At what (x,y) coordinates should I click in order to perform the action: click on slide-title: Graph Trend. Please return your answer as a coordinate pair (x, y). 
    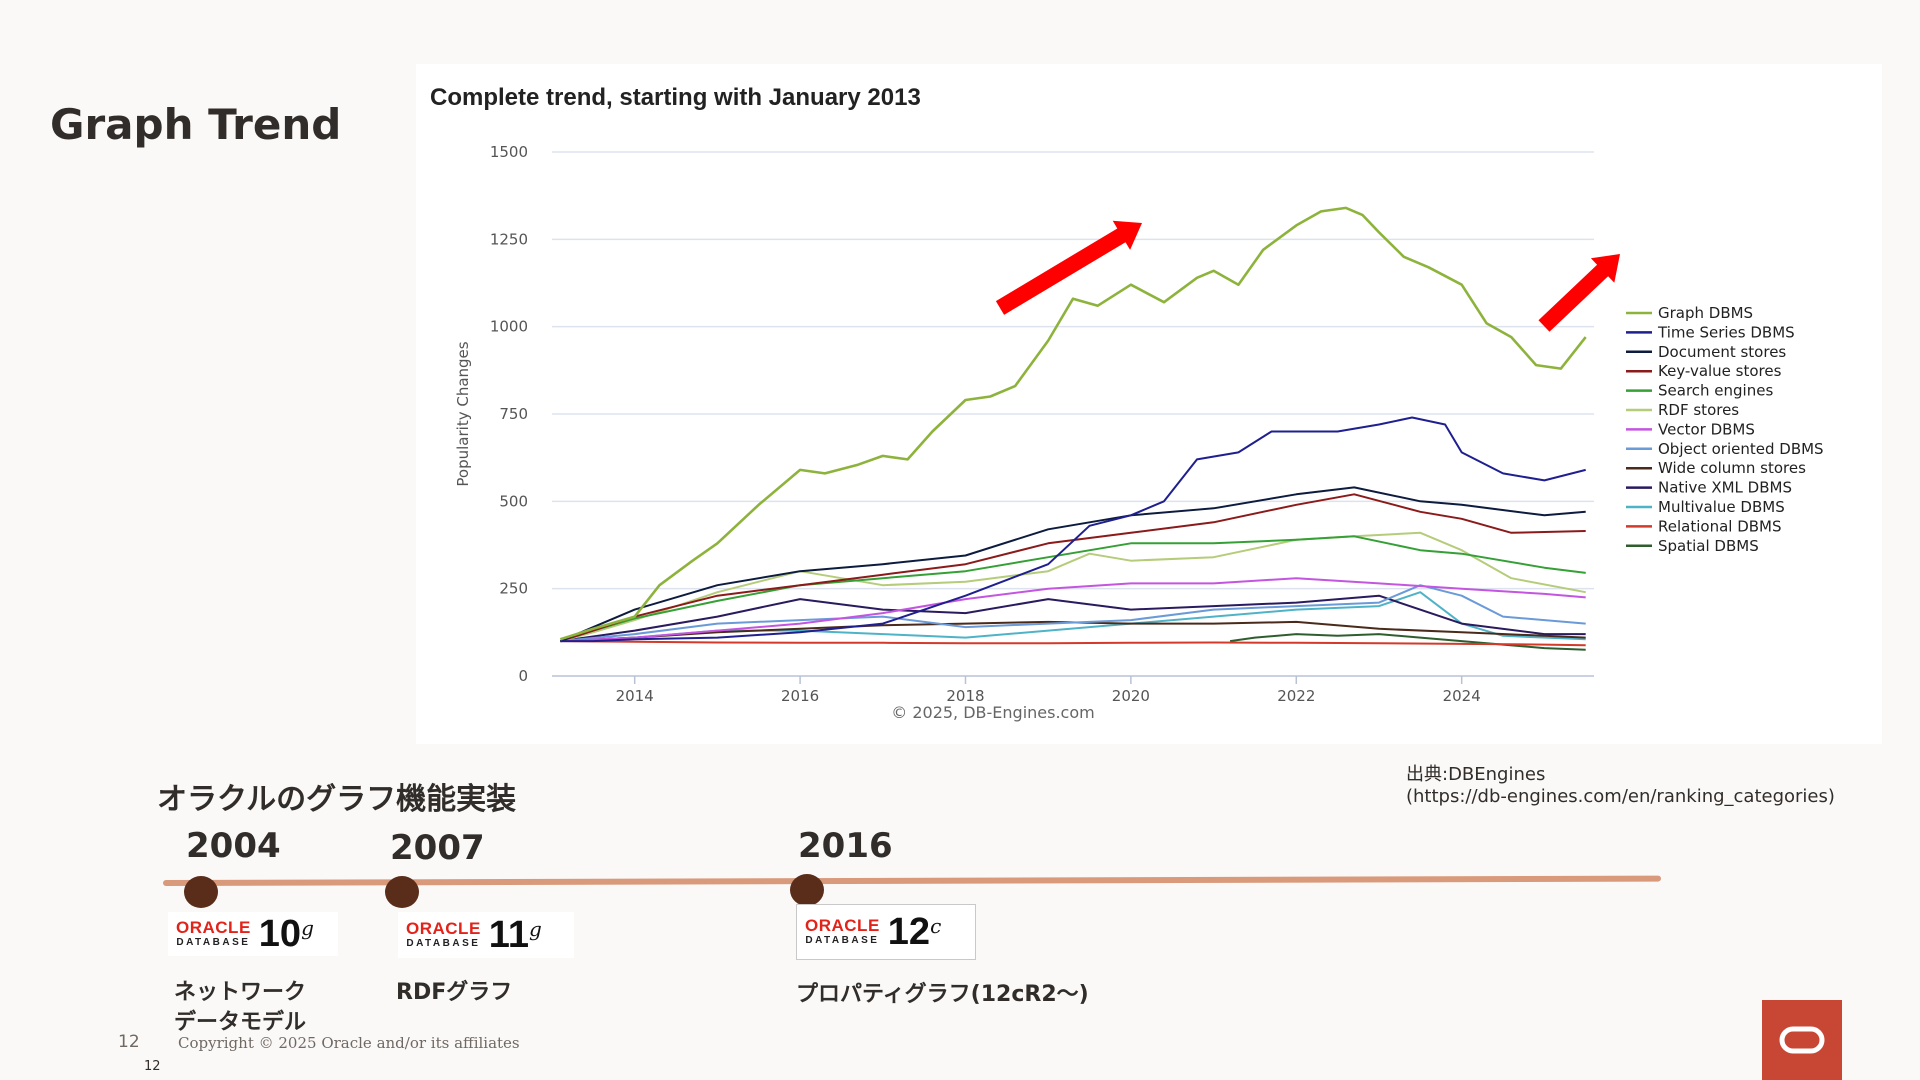
    Looking at the image, I should click on (196, 124).